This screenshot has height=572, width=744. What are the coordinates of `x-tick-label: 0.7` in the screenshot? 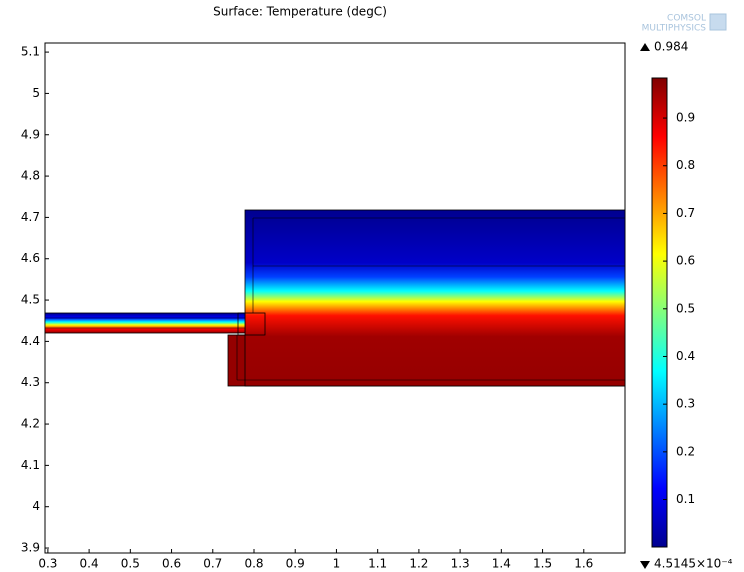 It's located at (212, 564).